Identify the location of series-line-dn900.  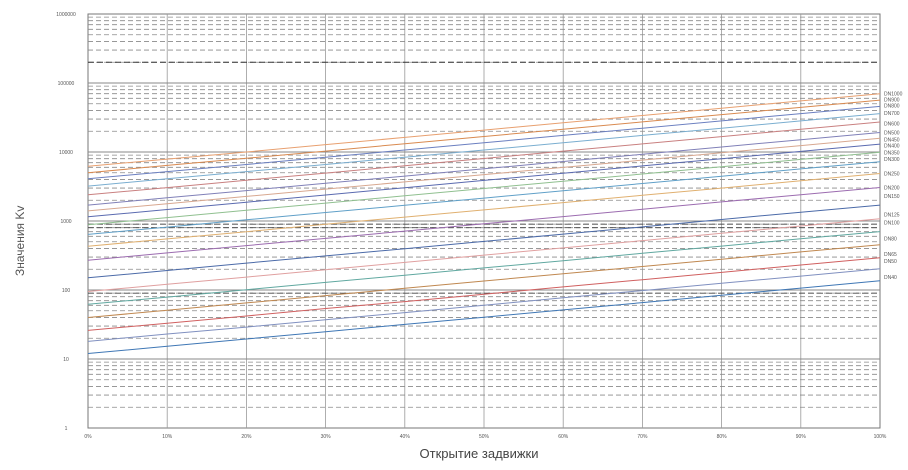
(484, 136).